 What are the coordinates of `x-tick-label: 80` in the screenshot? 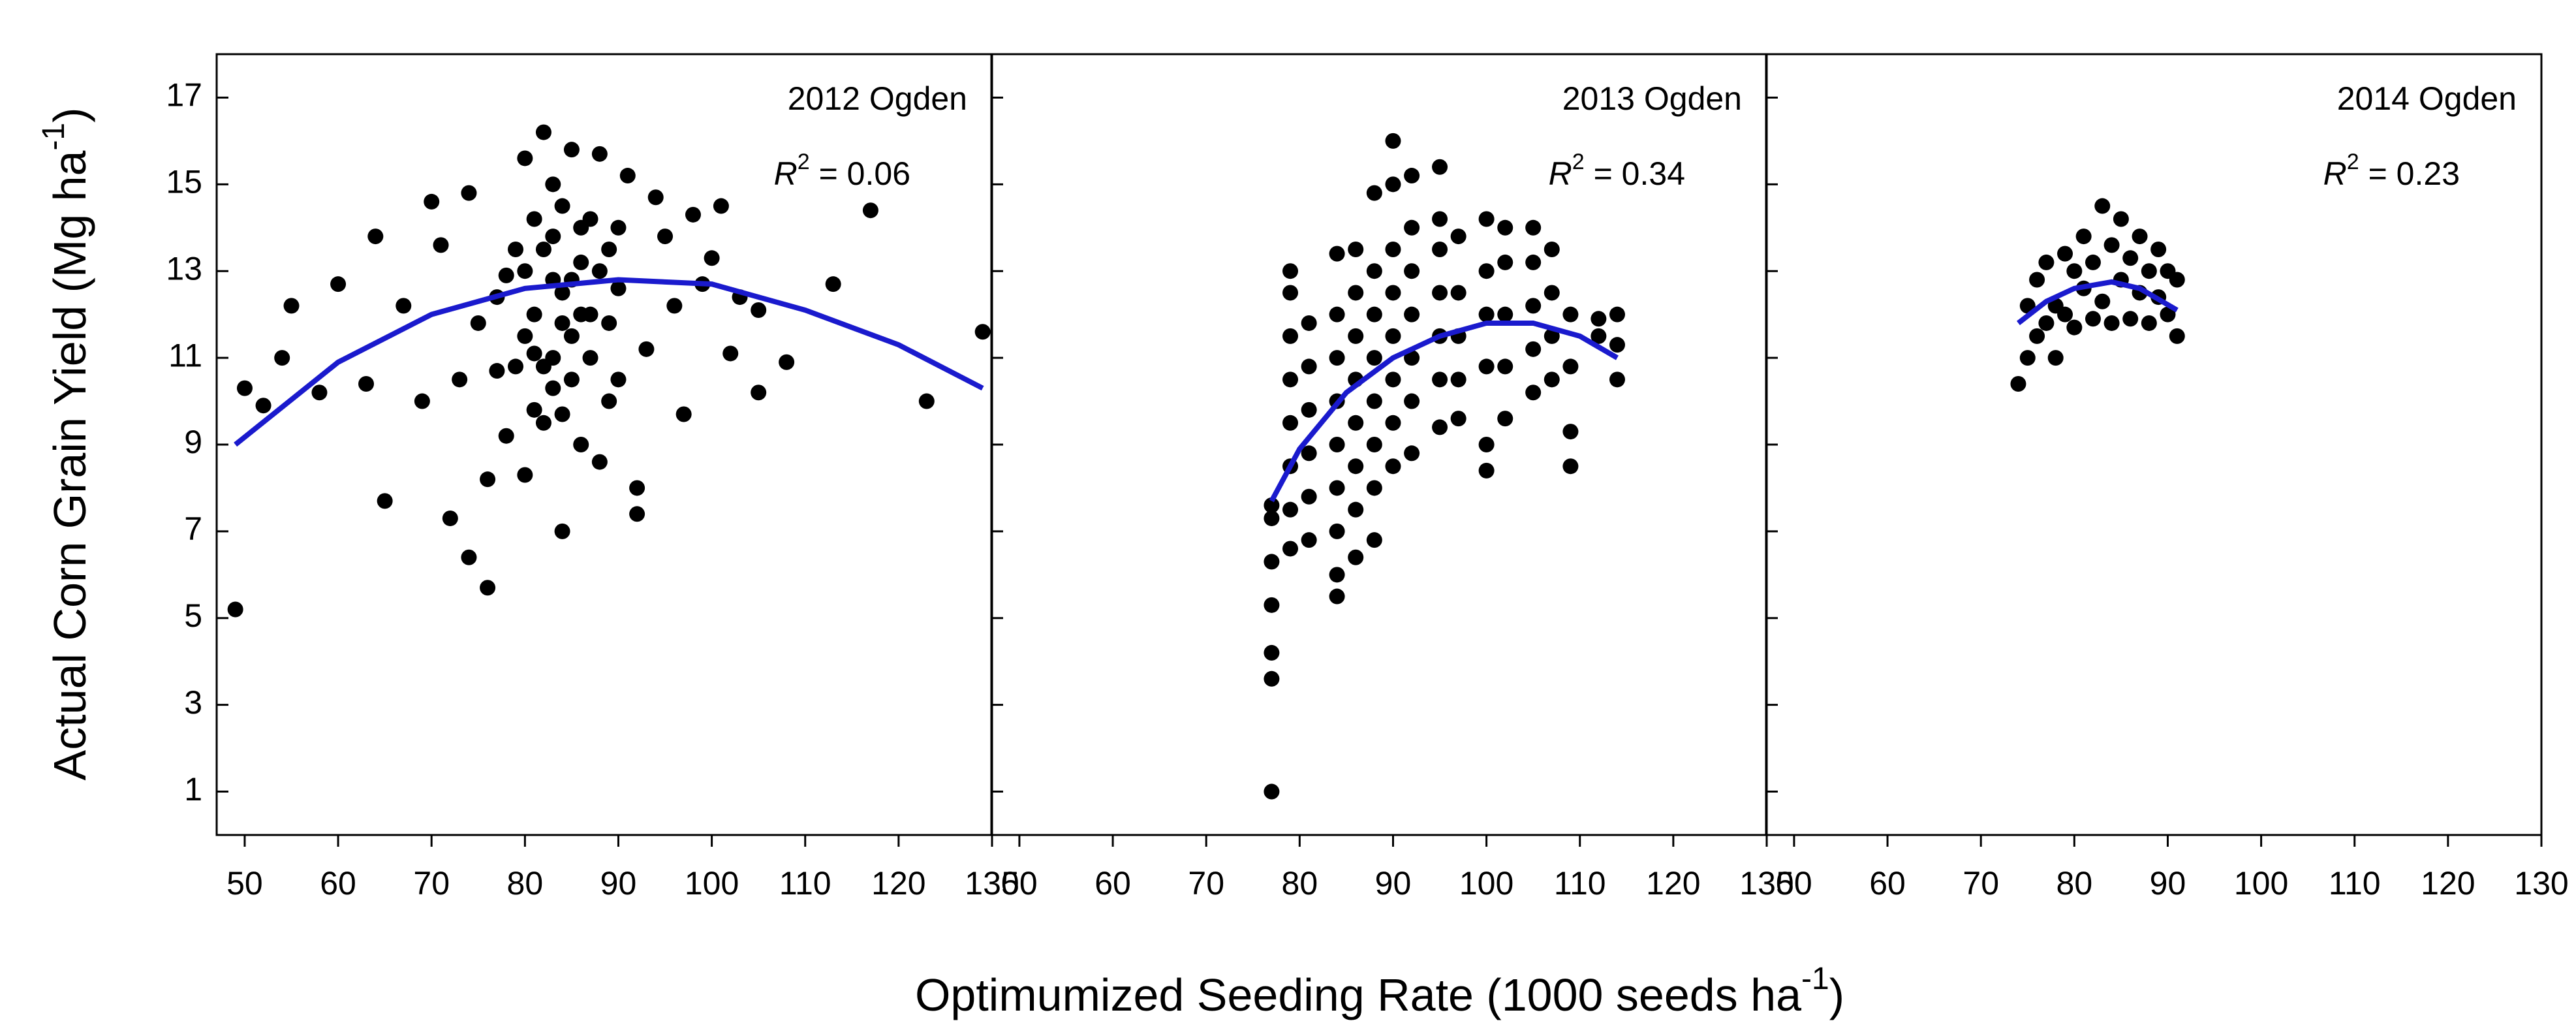 It's located at (1300, 883).